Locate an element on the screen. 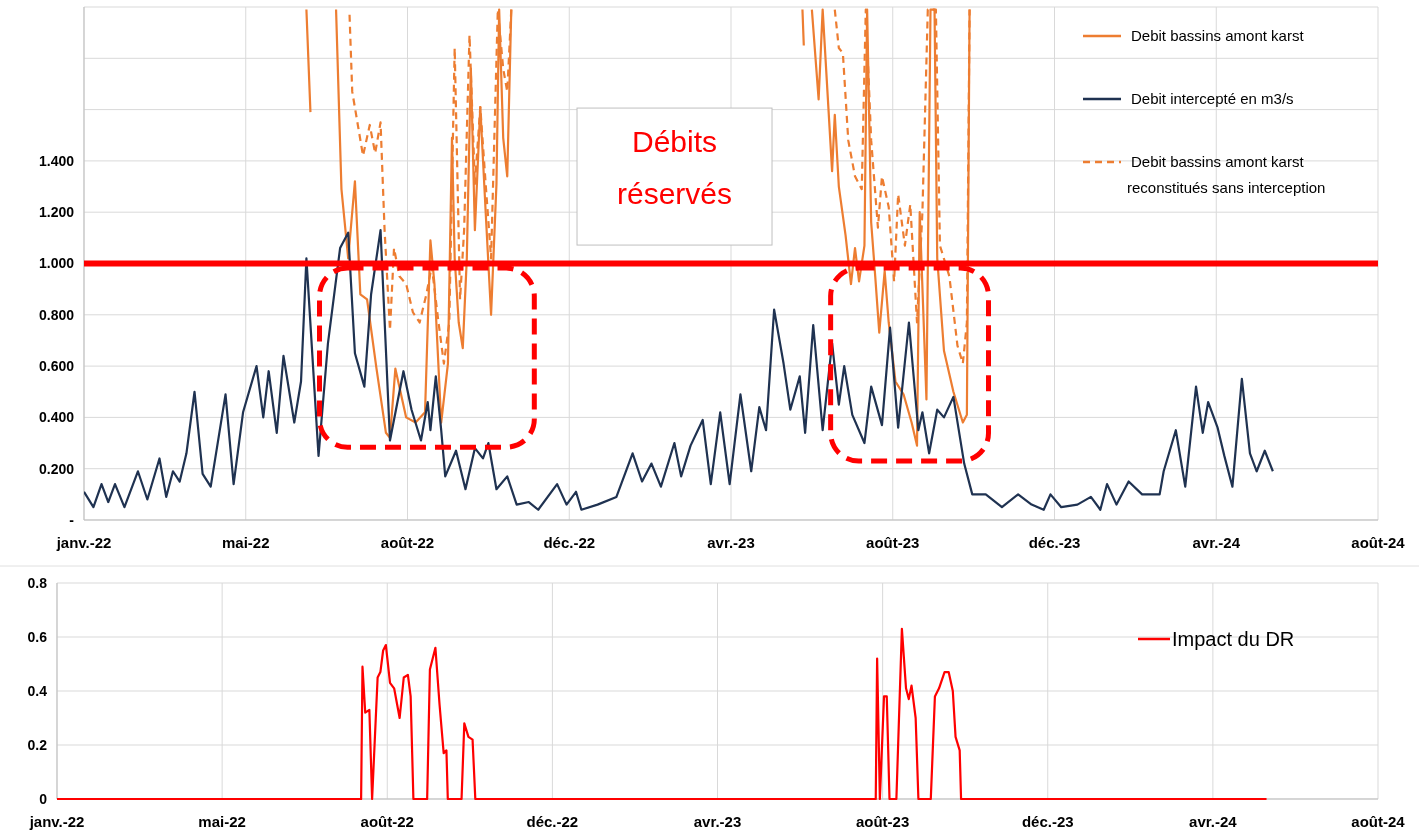 The width and height of the screenshot is (1419, 837). y-tick-label: - is located at coordinates (72, 519).